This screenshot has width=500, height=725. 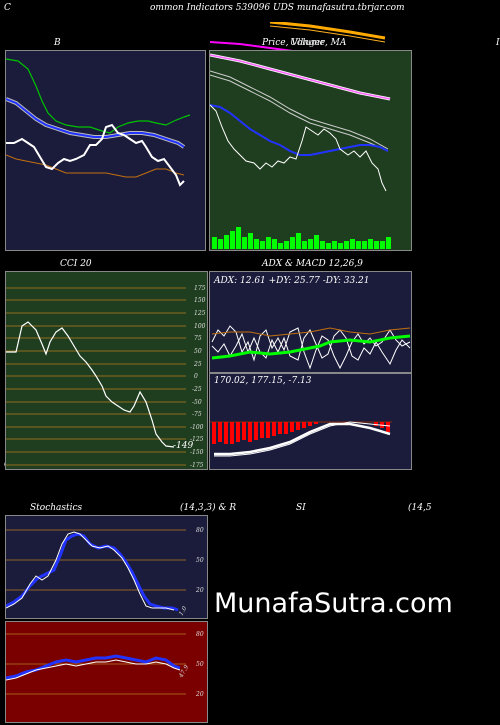 What do you see at coordinates (57, 43) in the screenshot?
I see `bollinger-title: B` at bounding box center [57, 43].